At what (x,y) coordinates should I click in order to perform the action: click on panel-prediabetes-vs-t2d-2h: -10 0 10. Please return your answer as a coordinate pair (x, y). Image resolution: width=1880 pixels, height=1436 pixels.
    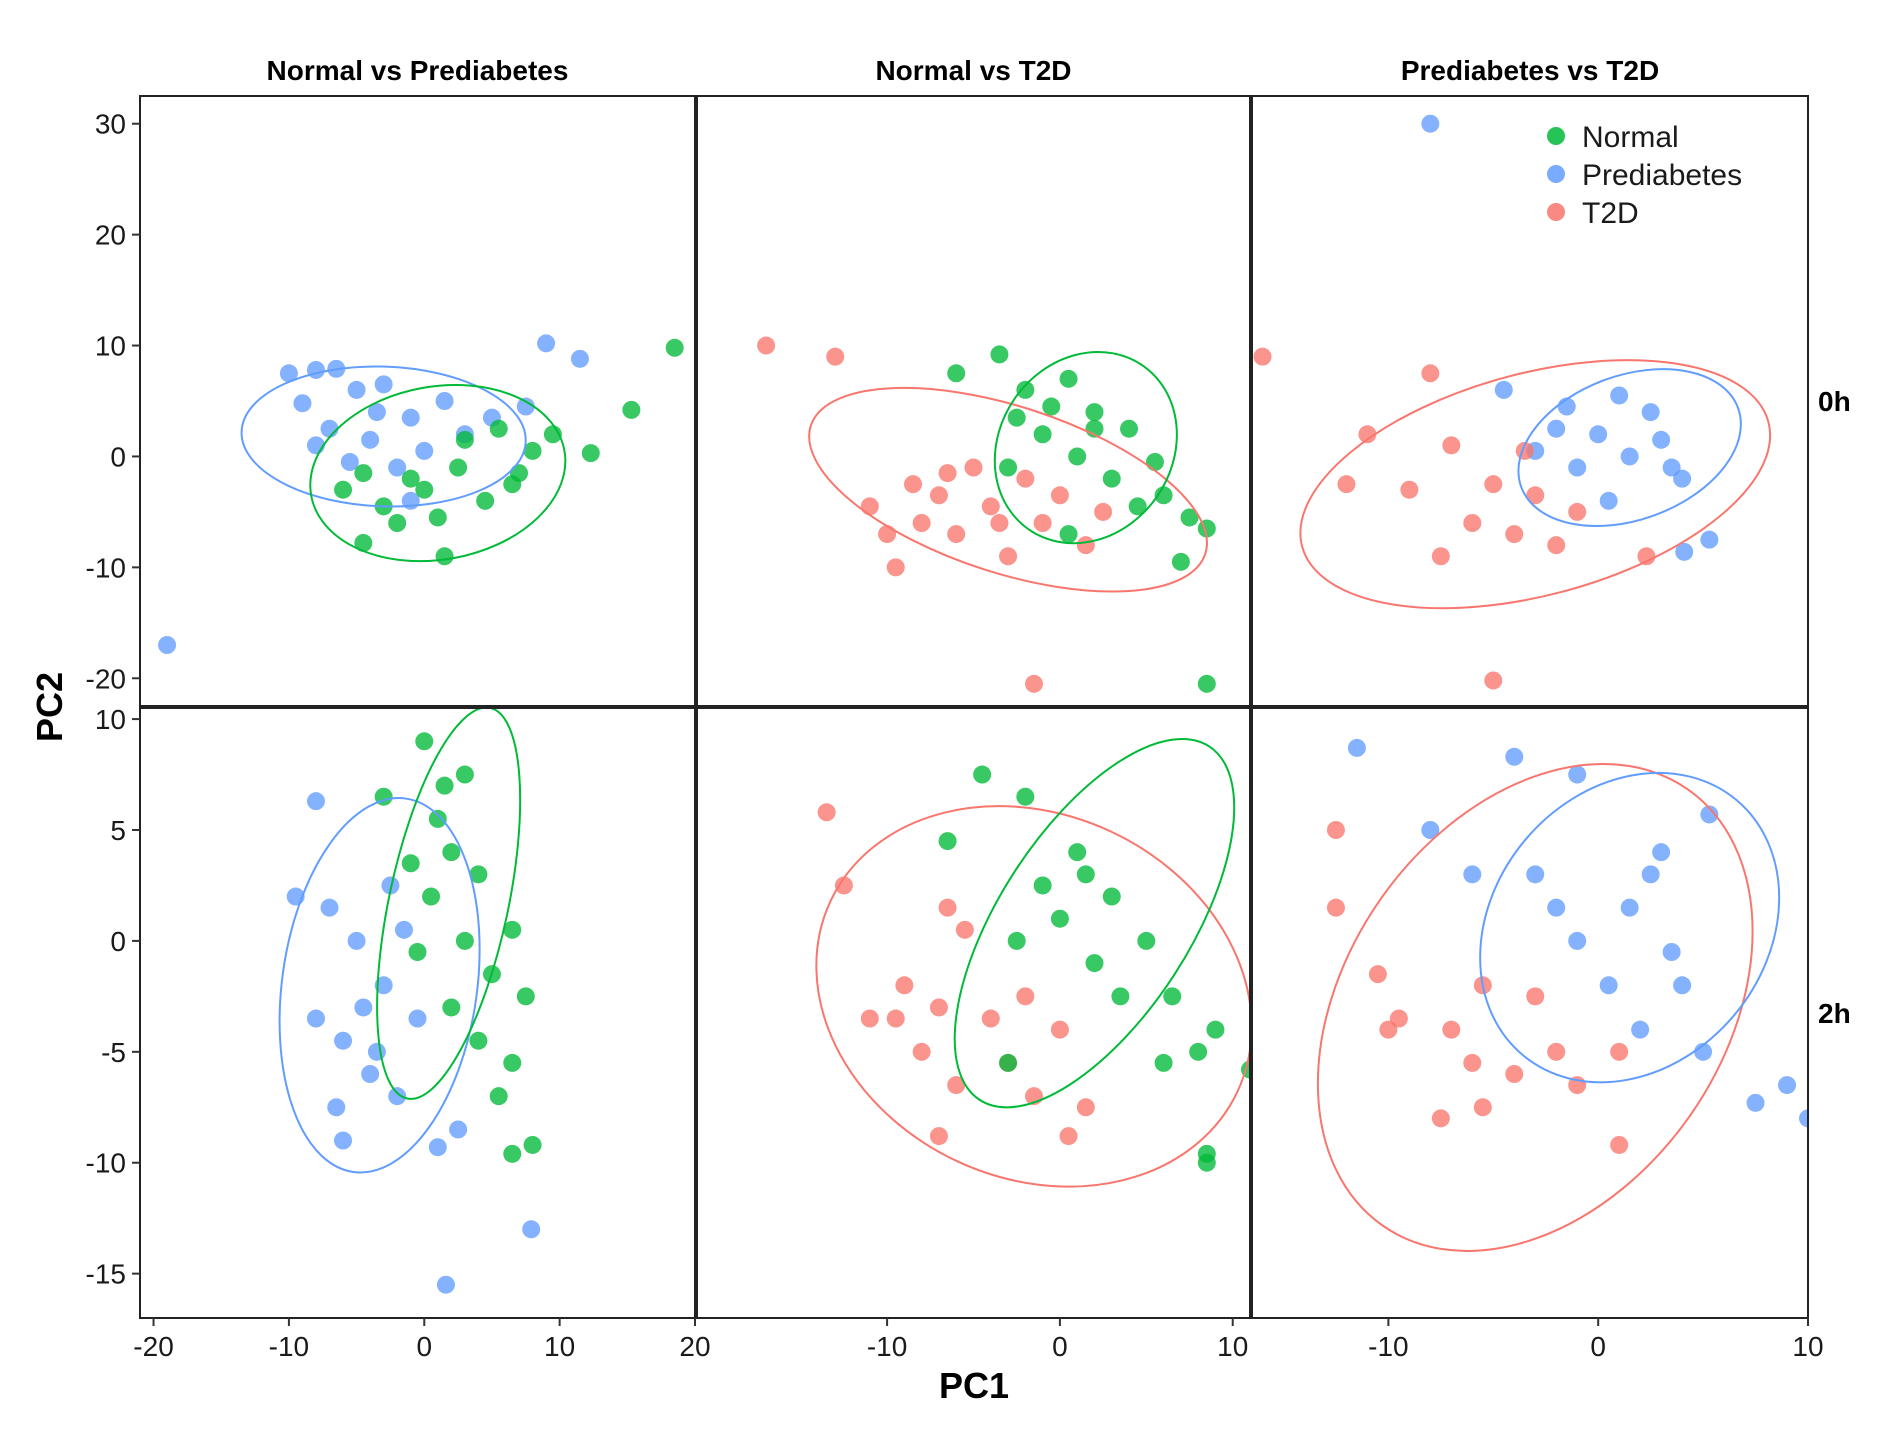
    Looking at the image, I should click on (1537, 1034).